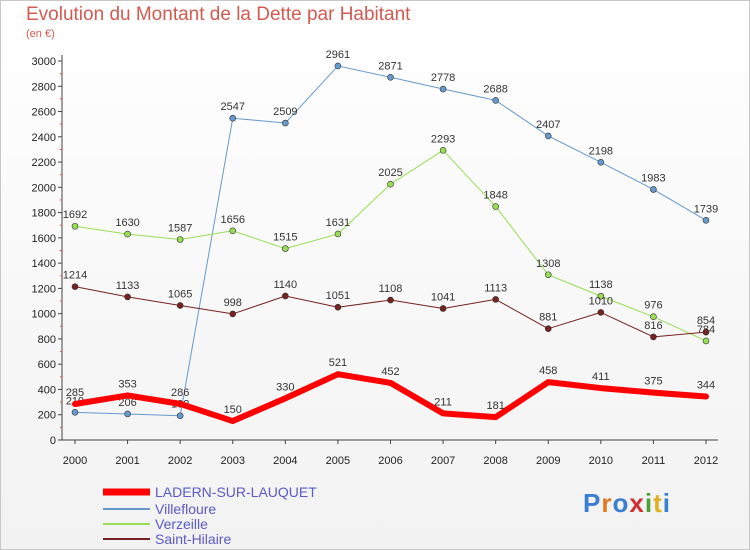  Describe the element at coordinates (127, 223) in the screenshot. I see `data-label: 1630` at that location.